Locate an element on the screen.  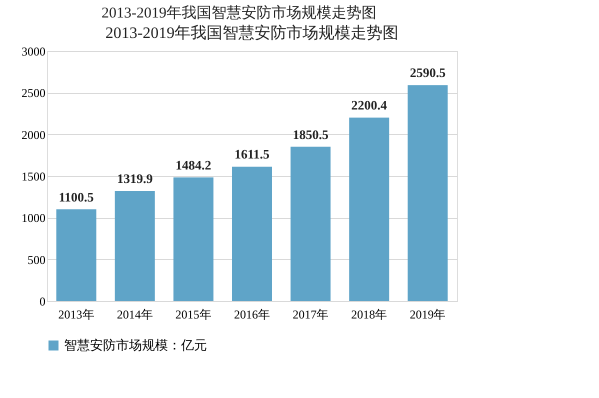
data-label: 2200.4 is located at coordinates (369, 105).